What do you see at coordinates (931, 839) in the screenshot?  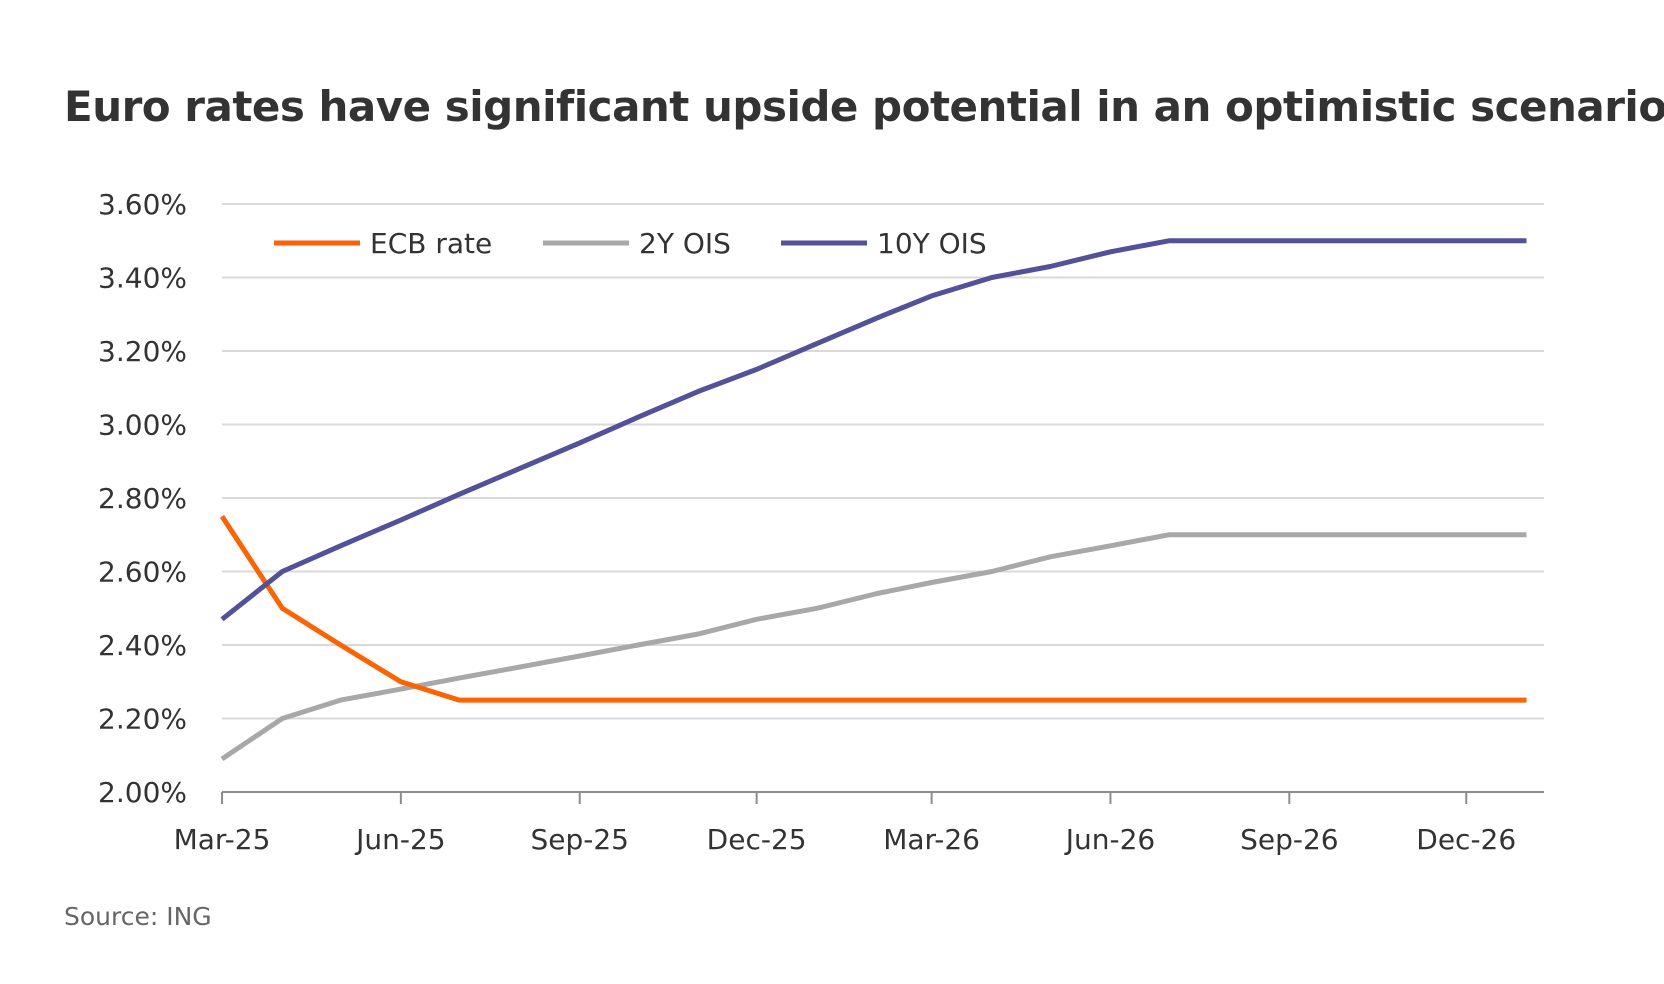 I see `x-tick-label: Mar-26` at bounding box center [931, 839].